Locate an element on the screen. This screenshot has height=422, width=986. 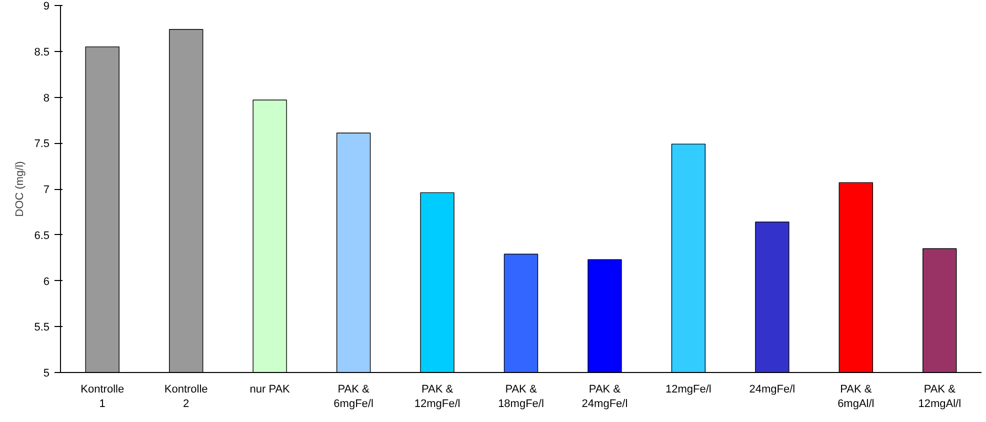
y-tick-label: 7 is located at coordinates (46, 190).